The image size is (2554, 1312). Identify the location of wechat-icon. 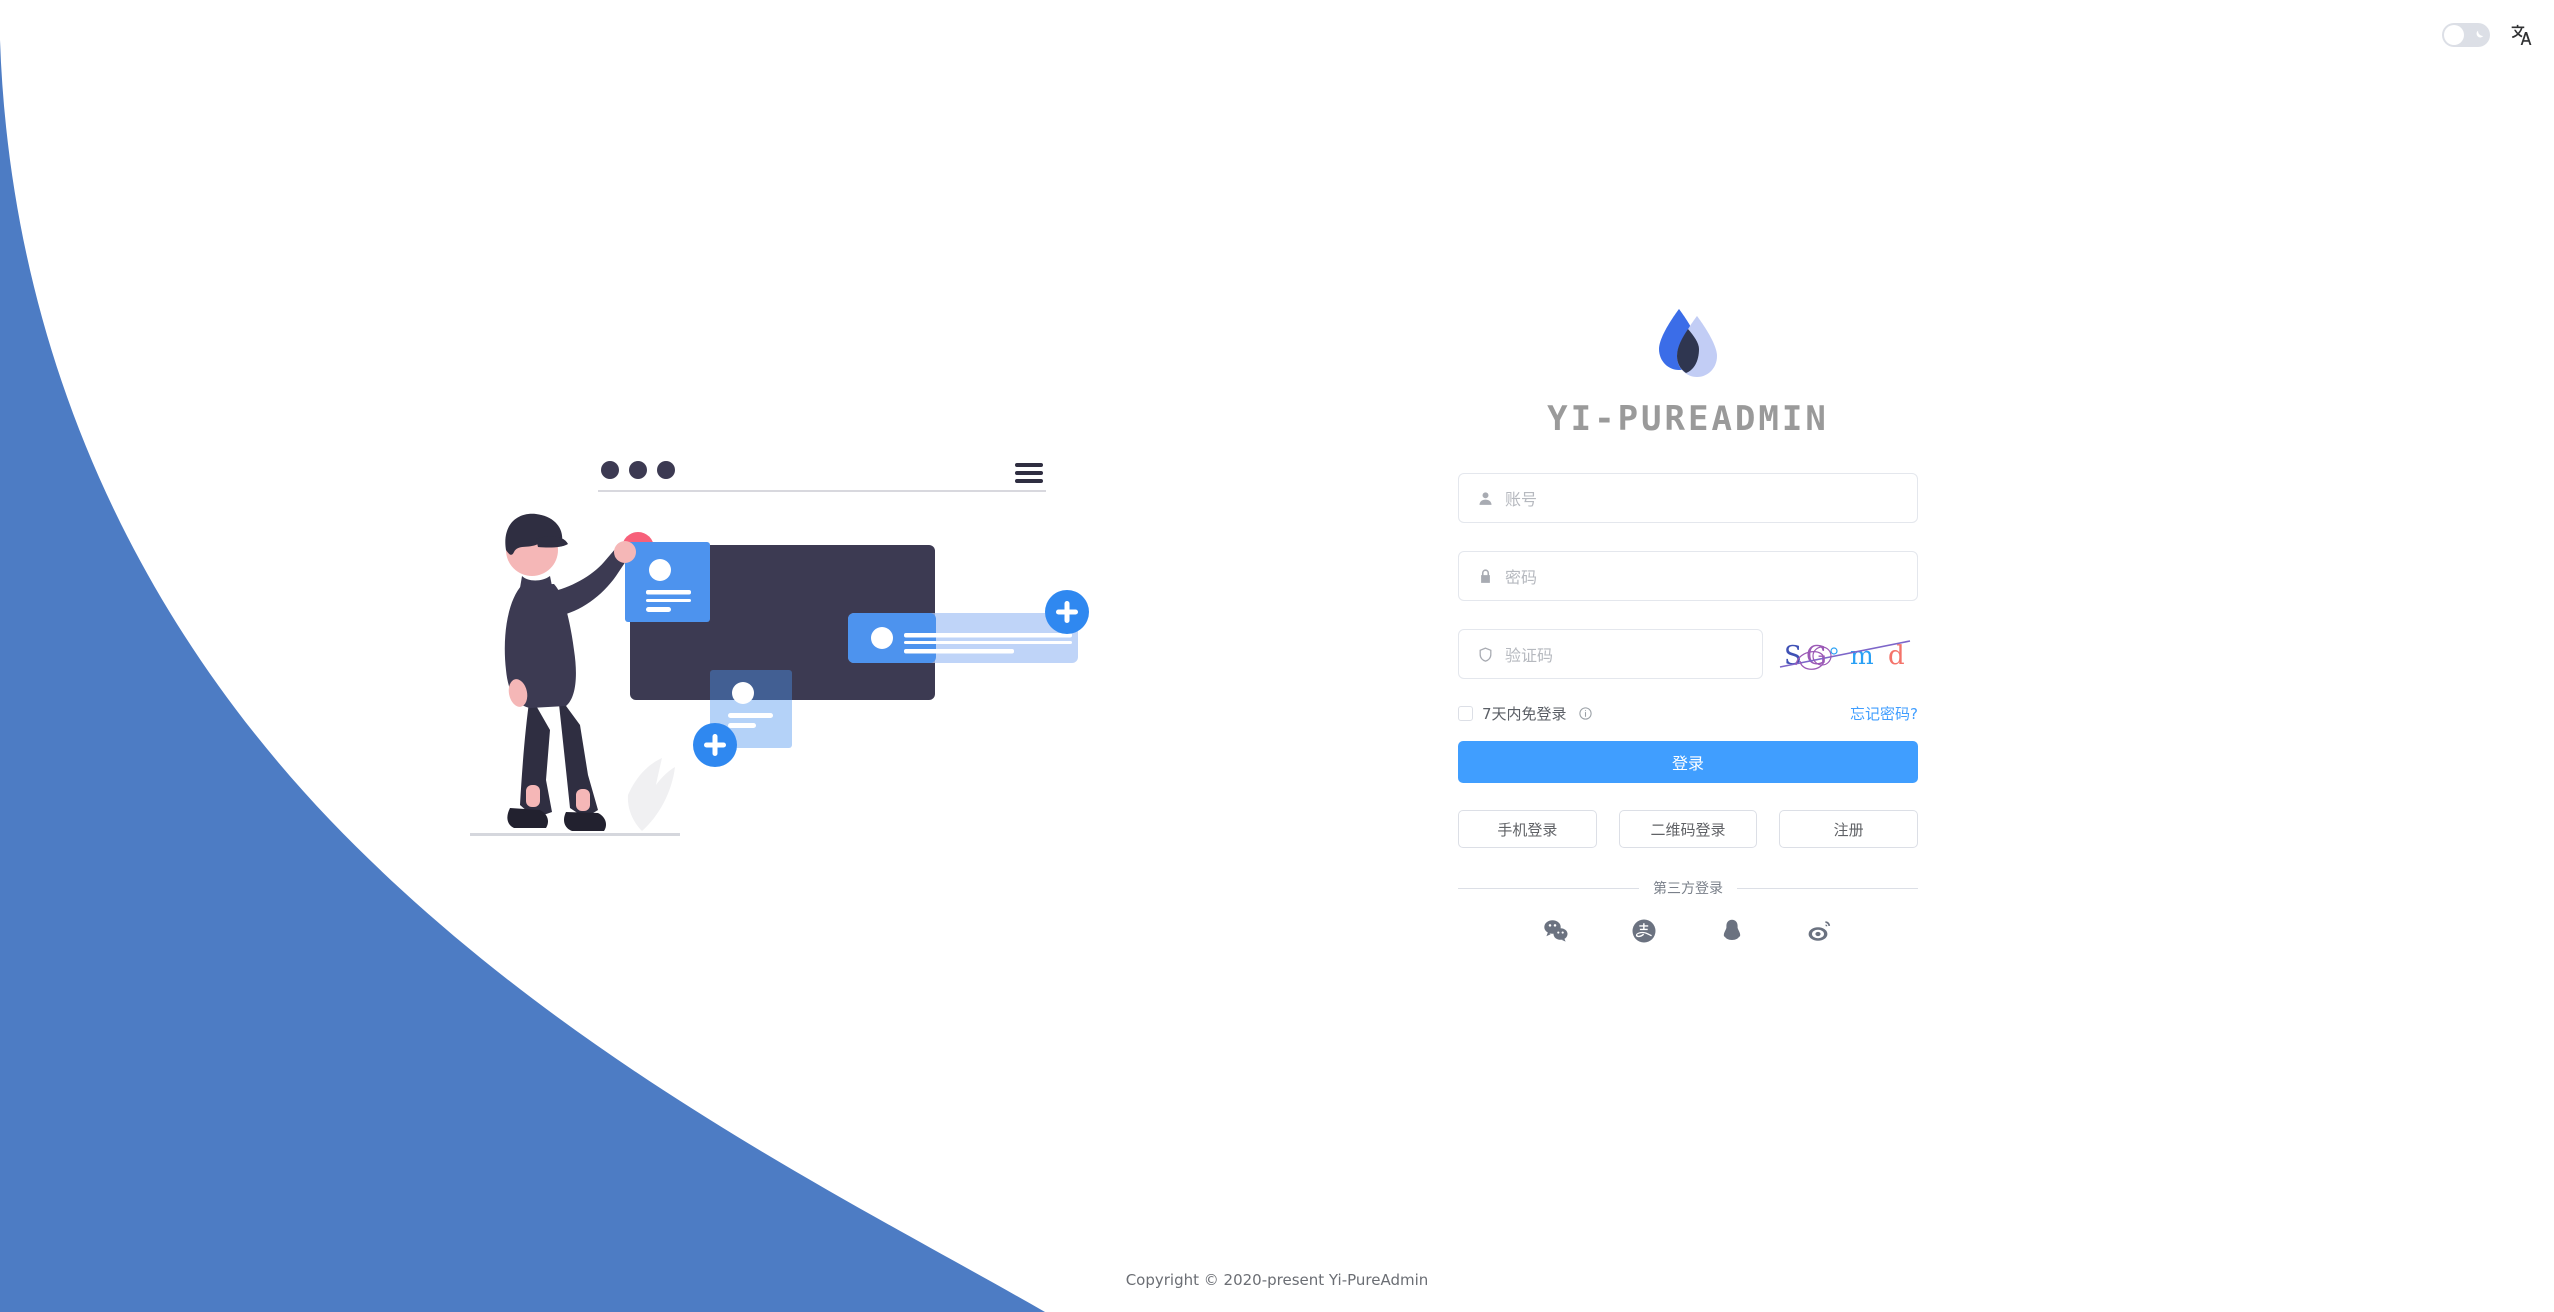
(1556, 931).